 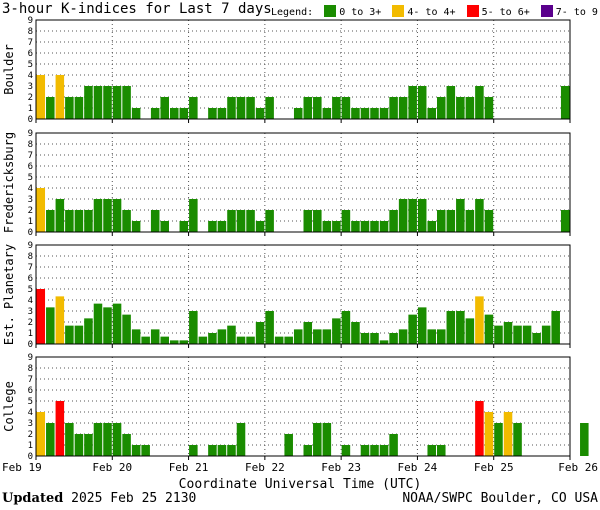 What do you see at coordinates (418, 467) in the screenshot?
I see `x-tick-label: Feb 24` at bounding box center [418, 467].